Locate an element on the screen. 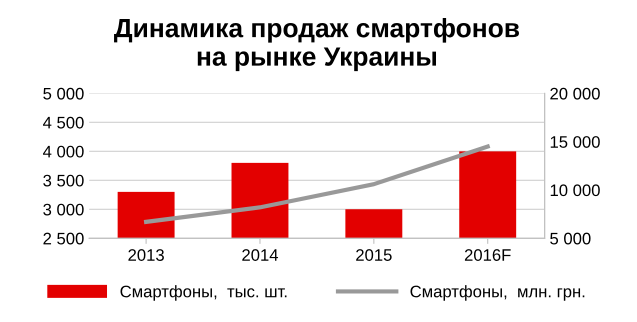 The image size is (637, 322). legend-label: Смартфоны, тыс. шт. is located at coordinates (203, 293).